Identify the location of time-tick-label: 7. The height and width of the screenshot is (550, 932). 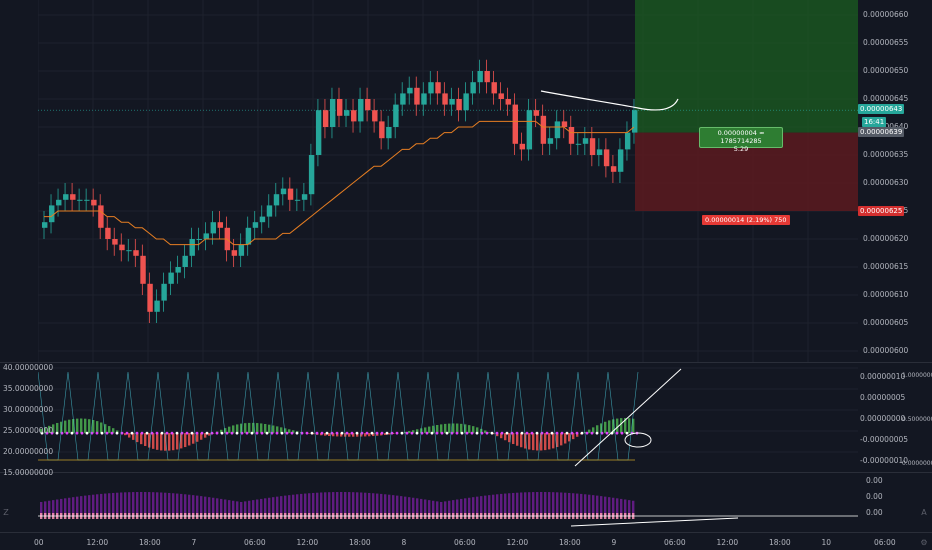
(194, 542).